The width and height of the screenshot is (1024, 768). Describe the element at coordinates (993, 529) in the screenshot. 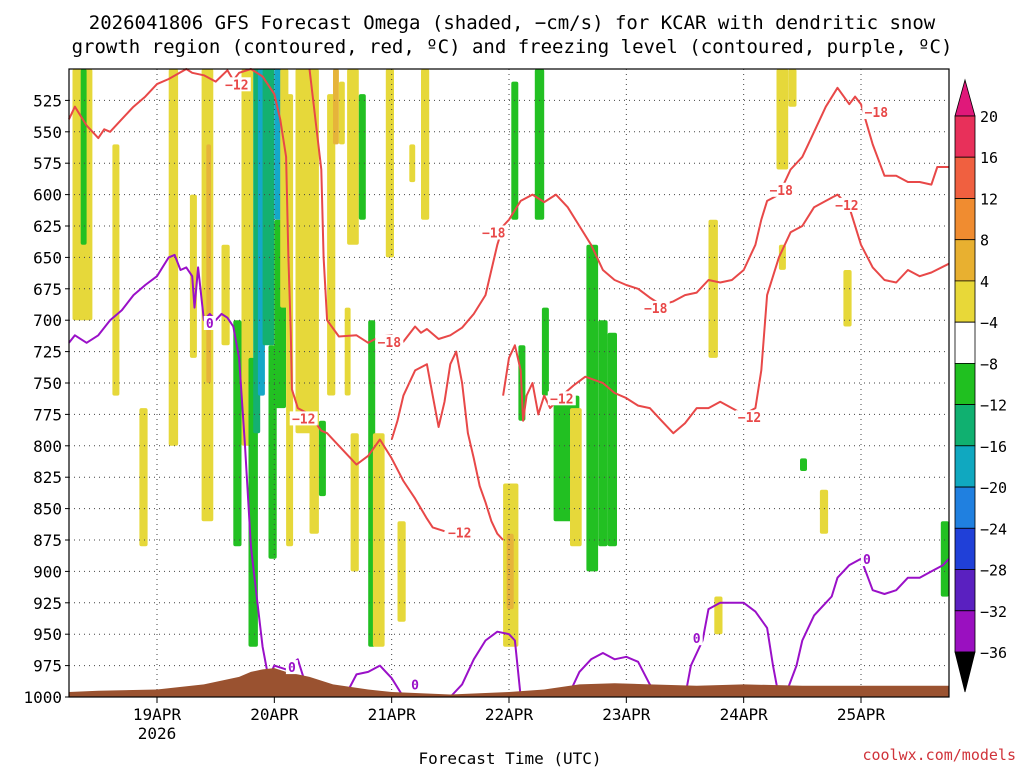

I see `colorbar-tick-10: −24` at that location.